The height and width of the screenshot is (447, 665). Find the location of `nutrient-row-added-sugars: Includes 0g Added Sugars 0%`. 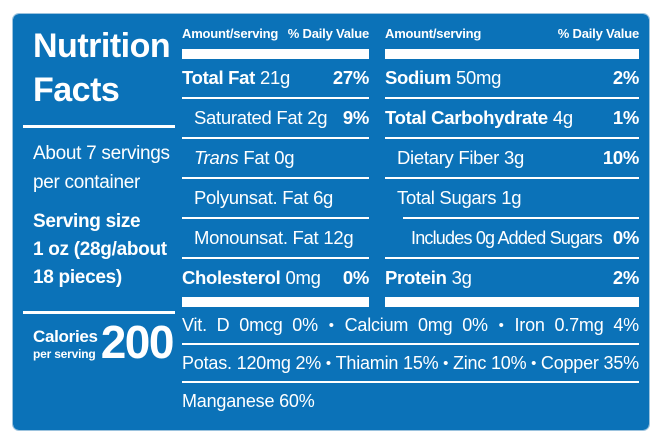

nutrient-row-added-sugars: Includes 0g Added Sugars 0% is located at coordinates (512, 238).